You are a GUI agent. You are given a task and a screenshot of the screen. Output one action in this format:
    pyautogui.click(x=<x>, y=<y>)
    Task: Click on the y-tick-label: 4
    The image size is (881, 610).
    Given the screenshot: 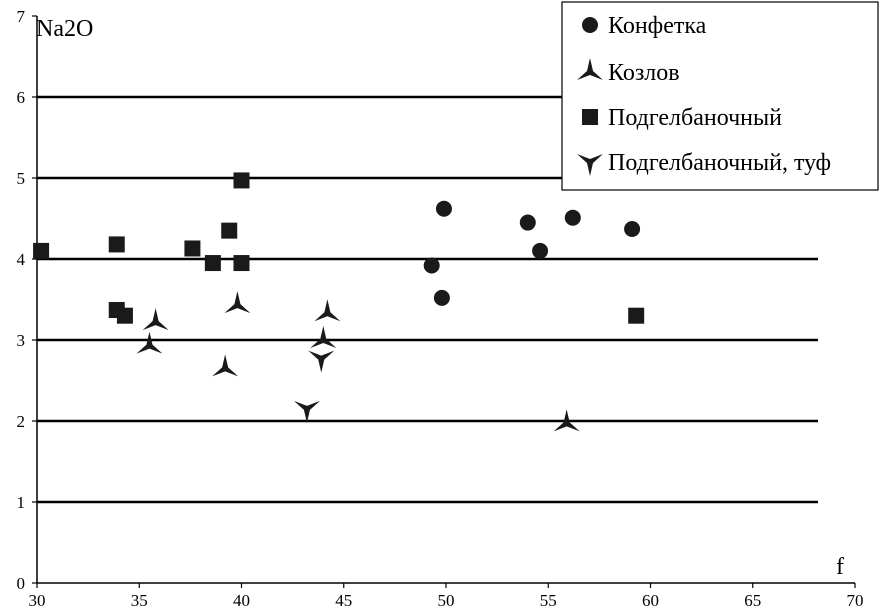 What is the action you would take?
    pyautogui.click(x=21, y=259)
    